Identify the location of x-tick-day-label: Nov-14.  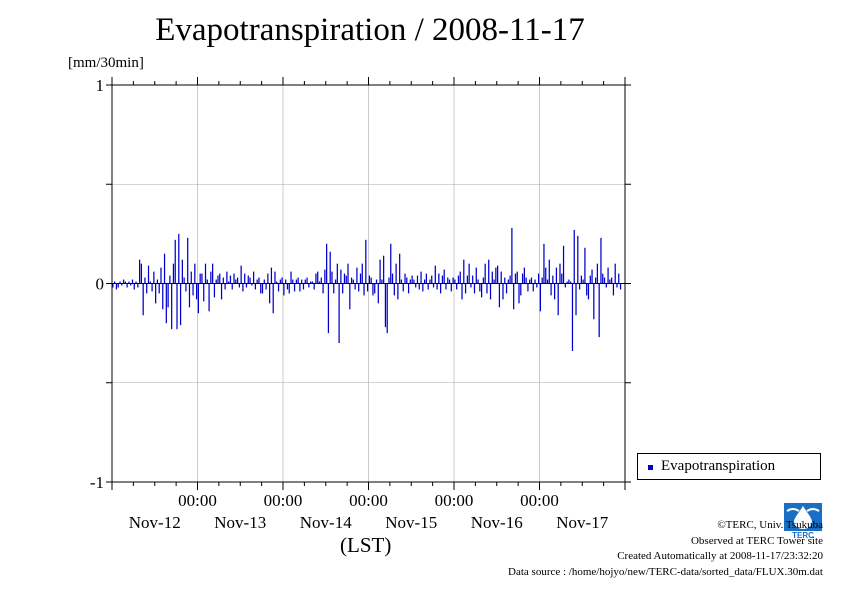
(326, 522).